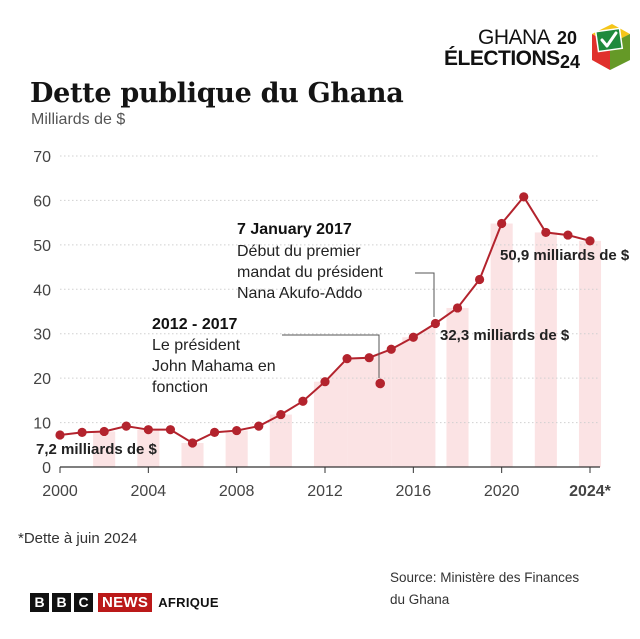 The width and height of the screenshot is (640, 639). Describe the element at coordinates (590, 491) in the screenshot. I see `x-tick-label: 2024*` at that location.